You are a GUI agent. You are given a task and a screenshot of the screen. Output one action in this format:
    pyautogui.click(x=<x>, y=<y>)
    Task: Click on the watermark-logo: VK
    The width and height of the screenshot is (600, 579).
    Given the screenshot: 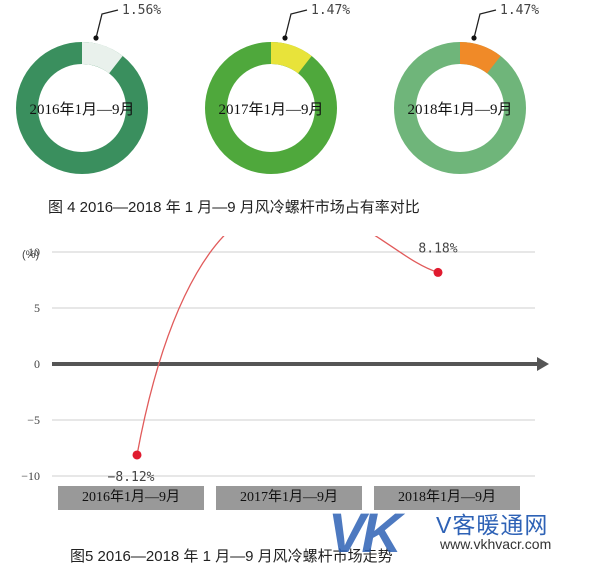 What is the action you would take?
    pyautogui.click(x=365, y=532)
    